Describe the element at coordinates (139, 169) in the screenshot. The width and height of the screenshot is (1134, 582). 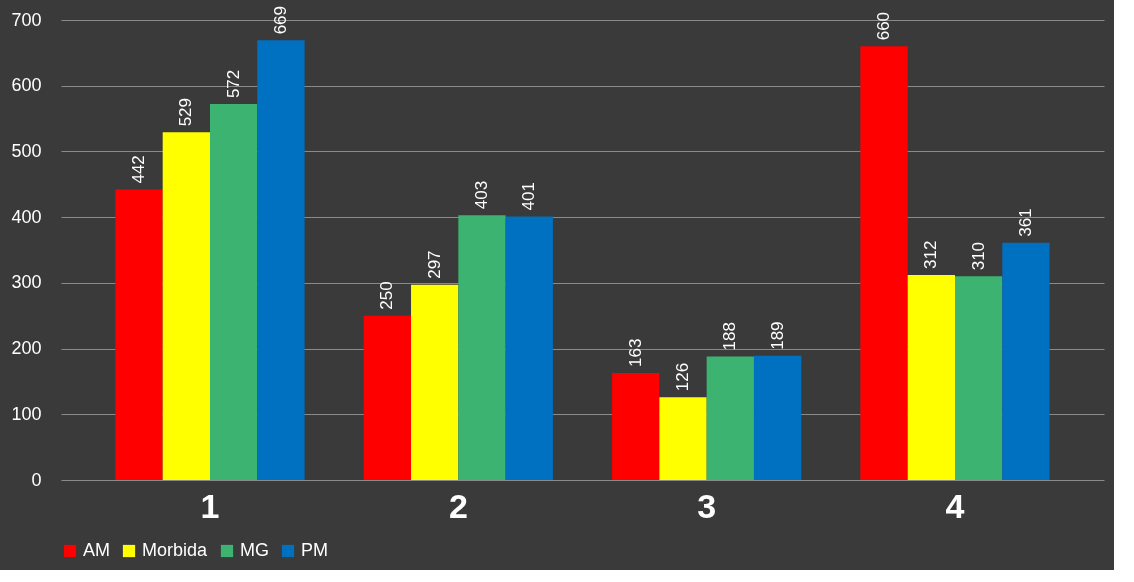
I see `data-label: 442` at that location.